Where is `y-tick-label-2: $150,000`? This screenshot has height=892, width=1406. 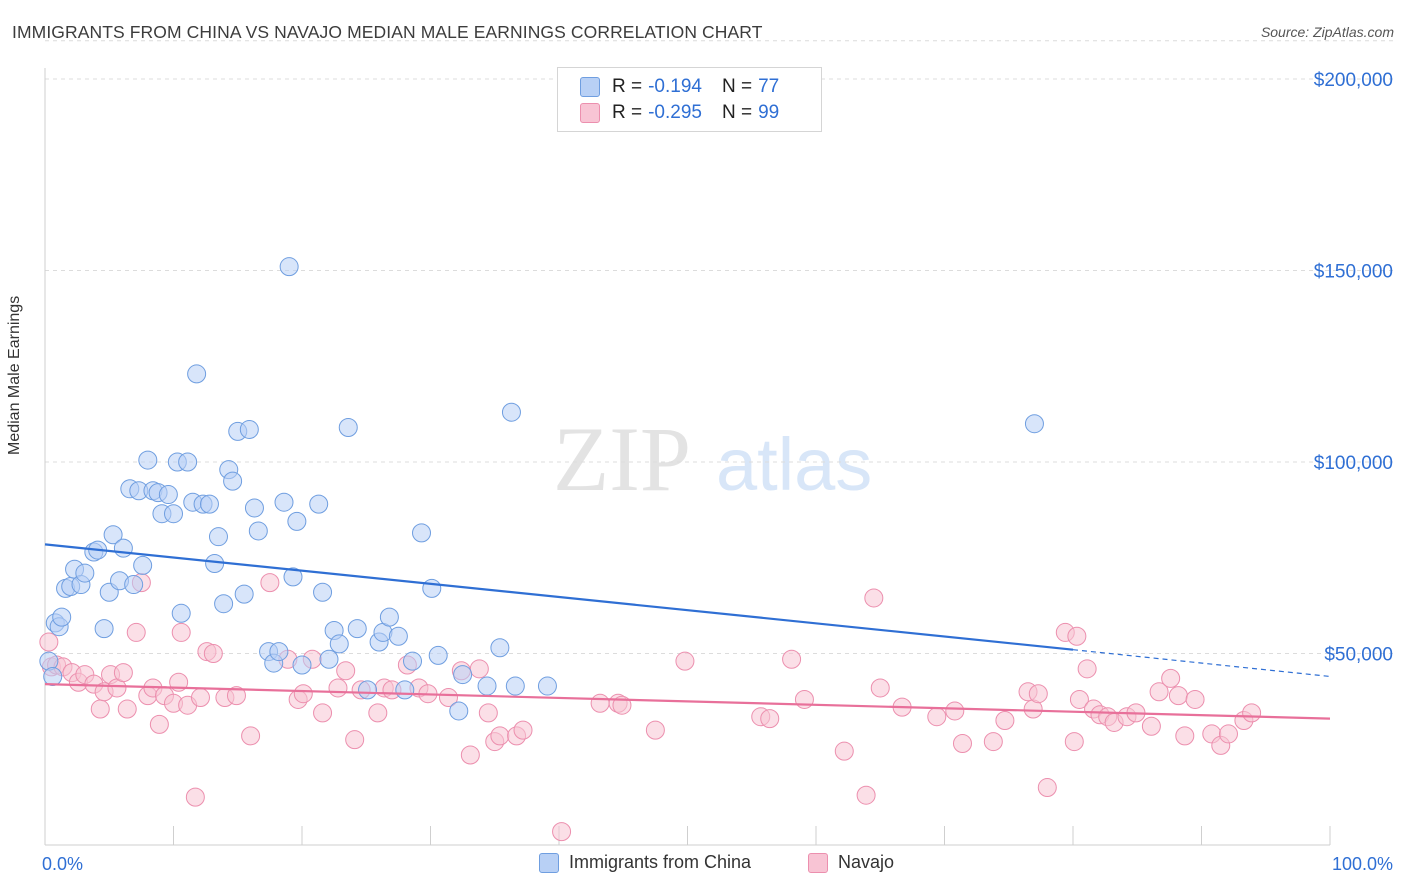
y-tick-label-2: $150,000 is located at coordinates (1353, 272).